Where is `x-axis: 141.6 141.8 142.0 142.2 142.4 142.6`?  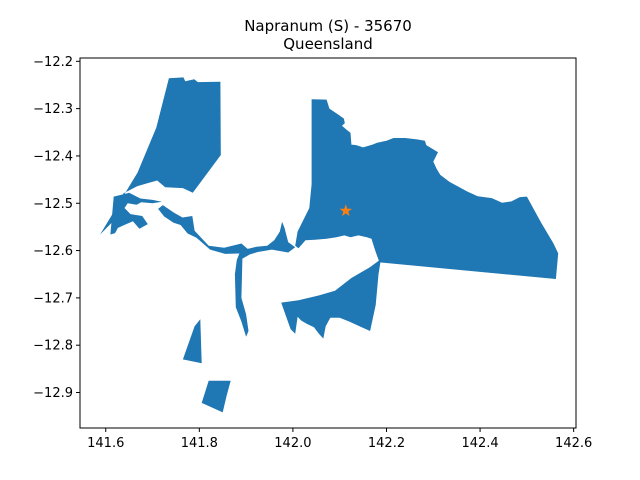 x-axis: 141.6 141.8 142.0 142.2 142.4 142.6 is located at coordinates (339, 439).